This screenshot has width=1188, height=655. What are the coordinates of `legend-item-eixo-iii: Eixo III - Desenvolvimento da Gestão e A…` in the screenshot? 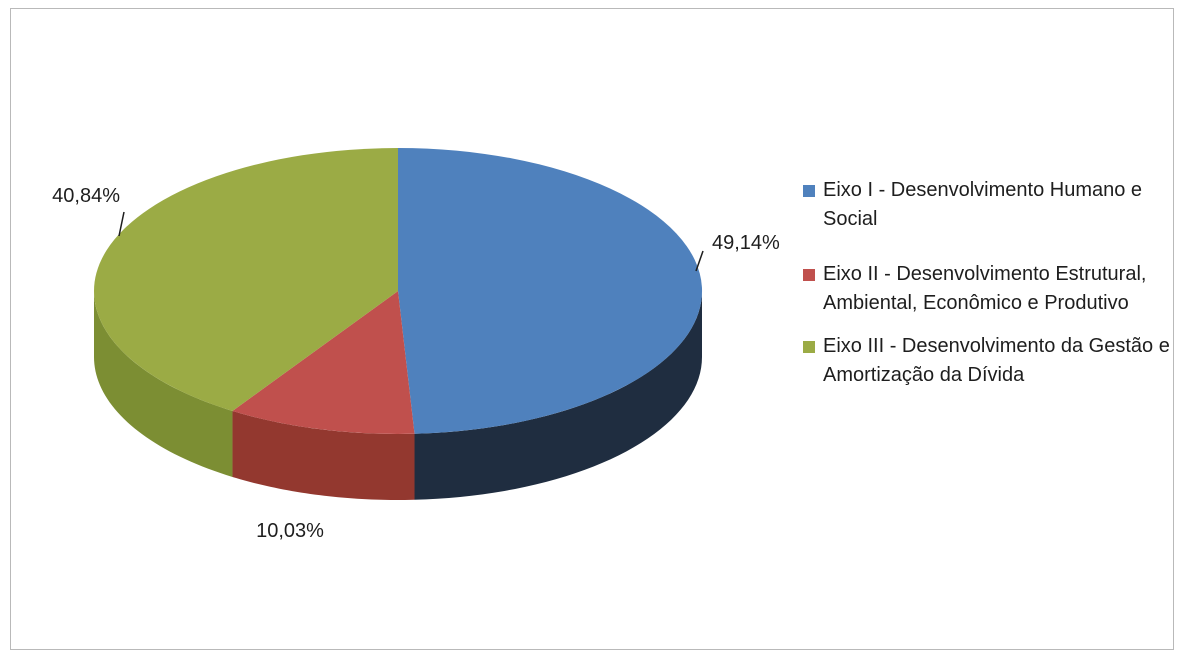 It's located at (993, 361).